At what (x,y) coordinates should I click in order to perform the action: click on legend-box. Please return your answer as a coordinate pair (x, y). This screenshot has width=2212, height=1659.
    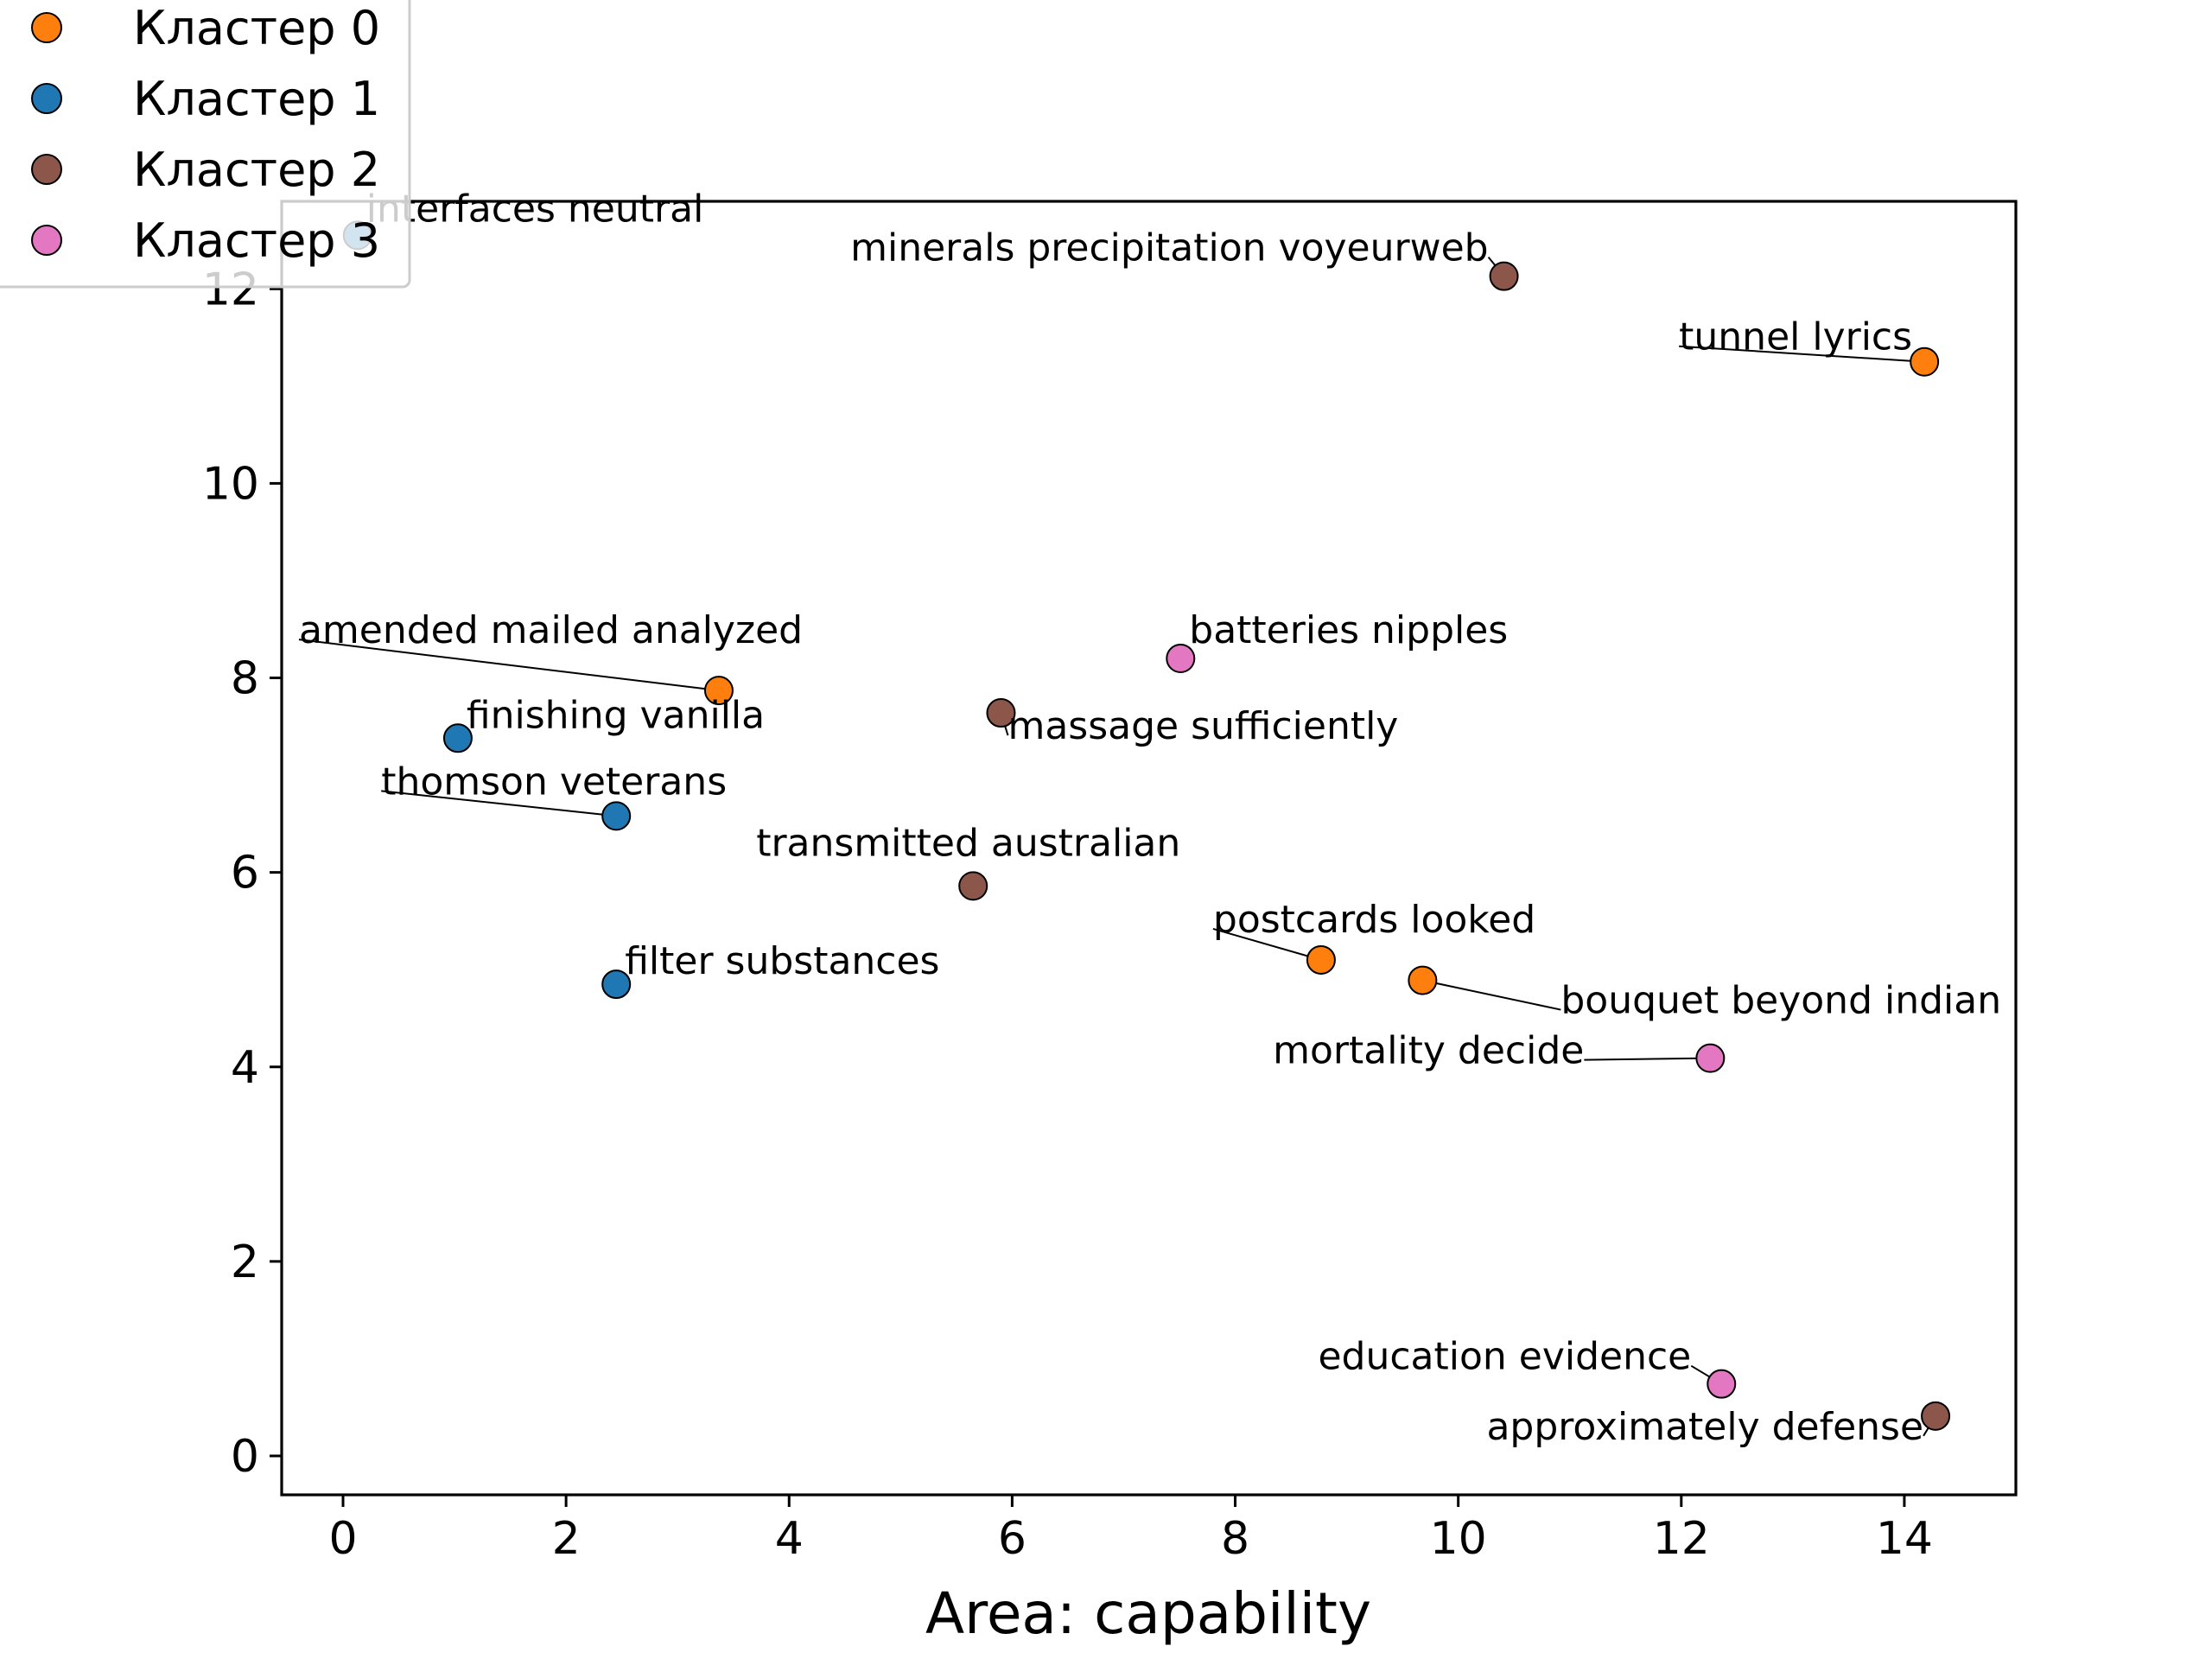
    Looking at the image, I should click on (205, 144).